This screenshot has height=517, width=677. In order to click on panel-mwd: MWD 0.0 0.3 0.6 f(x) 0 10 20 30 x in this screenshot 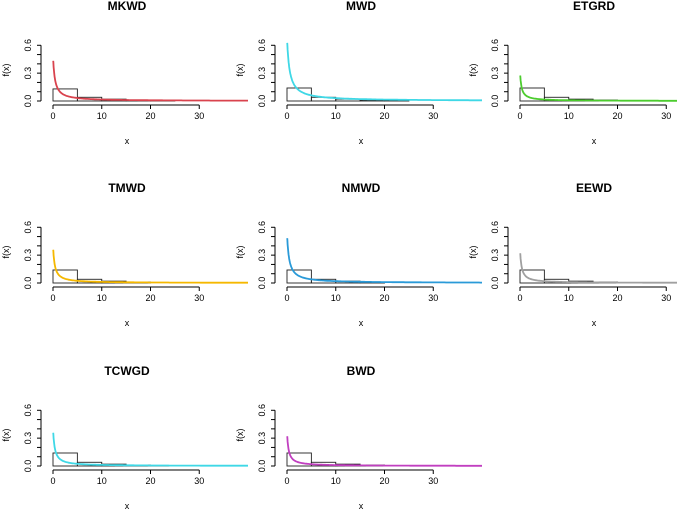, I will do `click(358, 73)`.